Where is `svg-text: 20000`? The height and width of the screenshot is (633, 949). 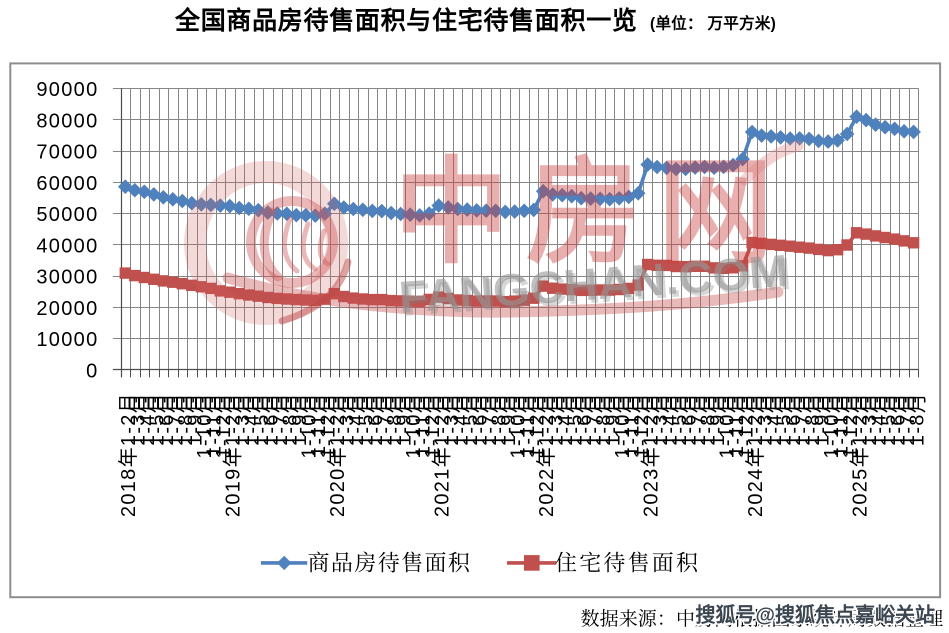 svg-text: 20000 is located at coordinates (67, 309).